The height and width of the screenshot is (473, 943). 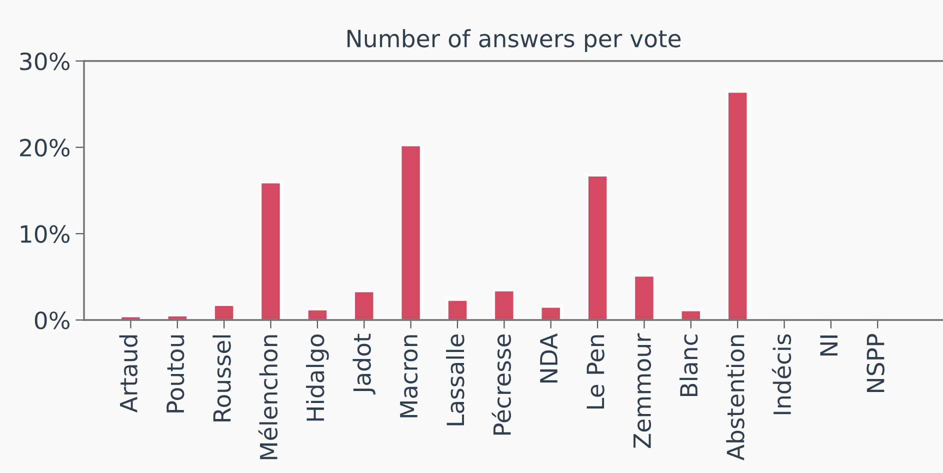 I want to click on x-tick-label: NSPP, so click(x=875, y=363).